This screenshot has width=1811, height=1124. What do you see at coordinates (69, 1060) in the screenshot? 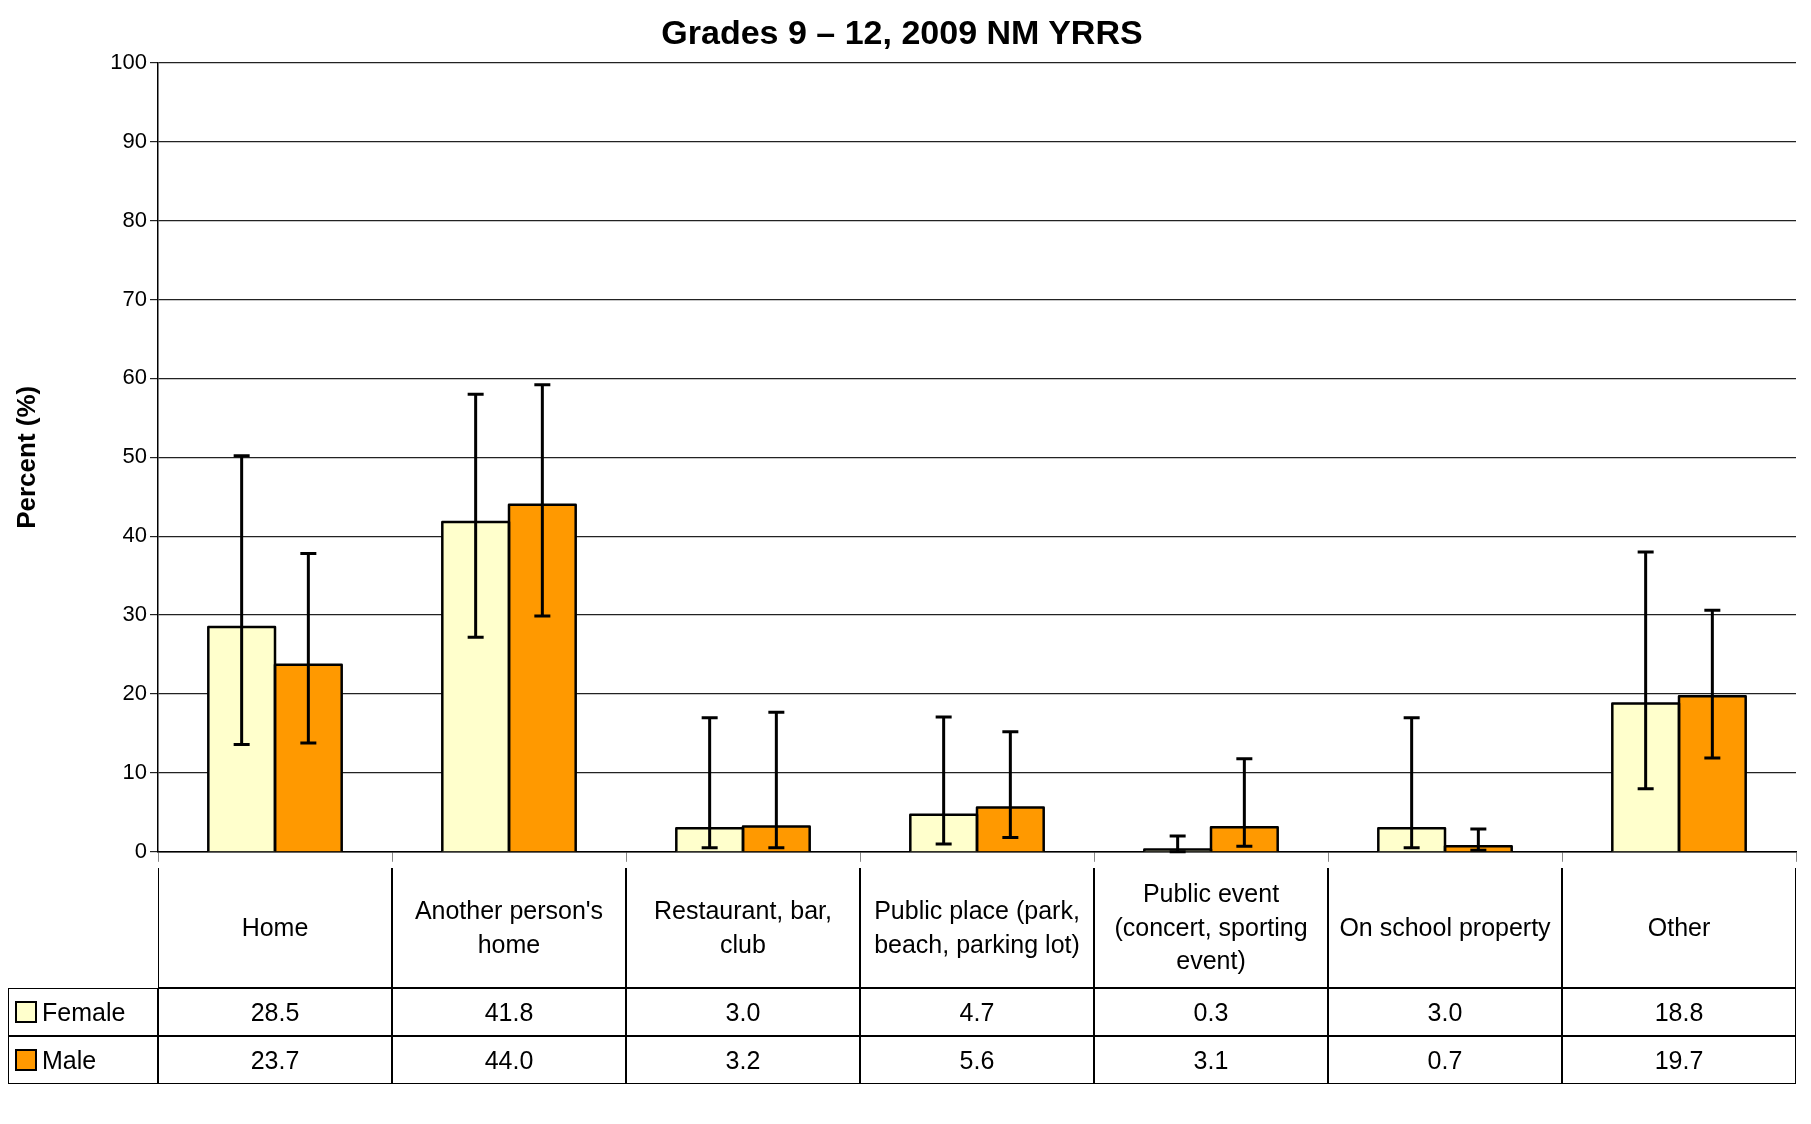
I see `legend-label: Male` at bounding box center [69, 1060].